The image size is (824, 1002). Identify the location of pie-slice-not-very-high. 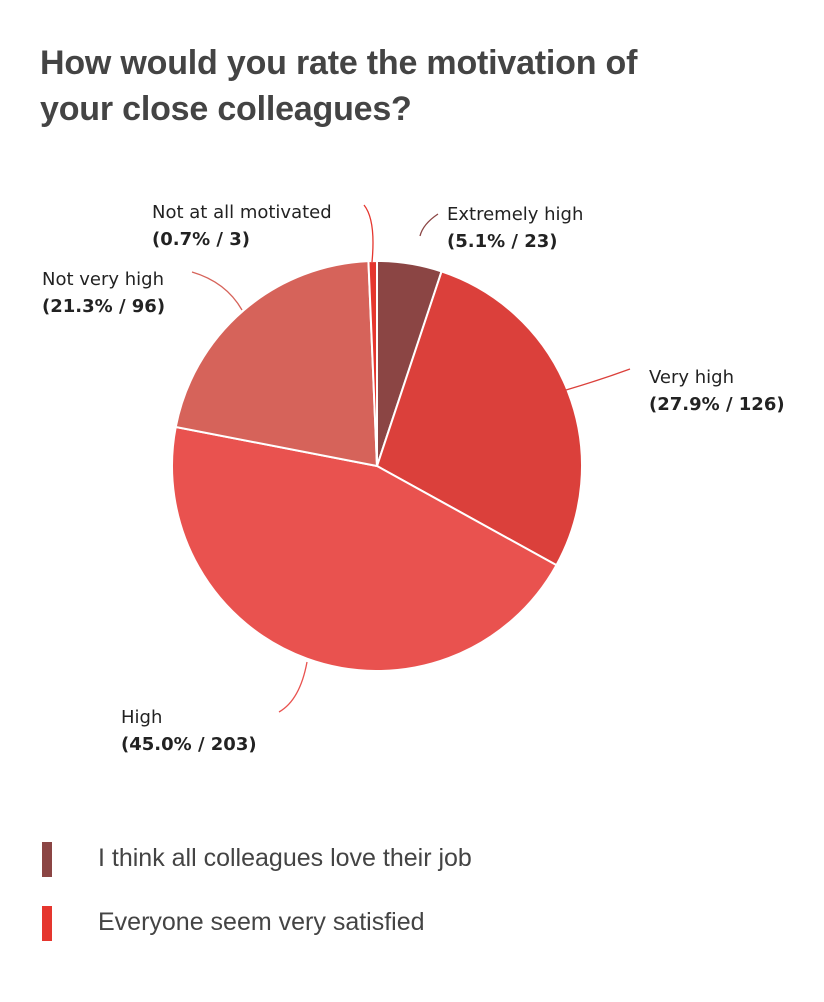
(276, 364).